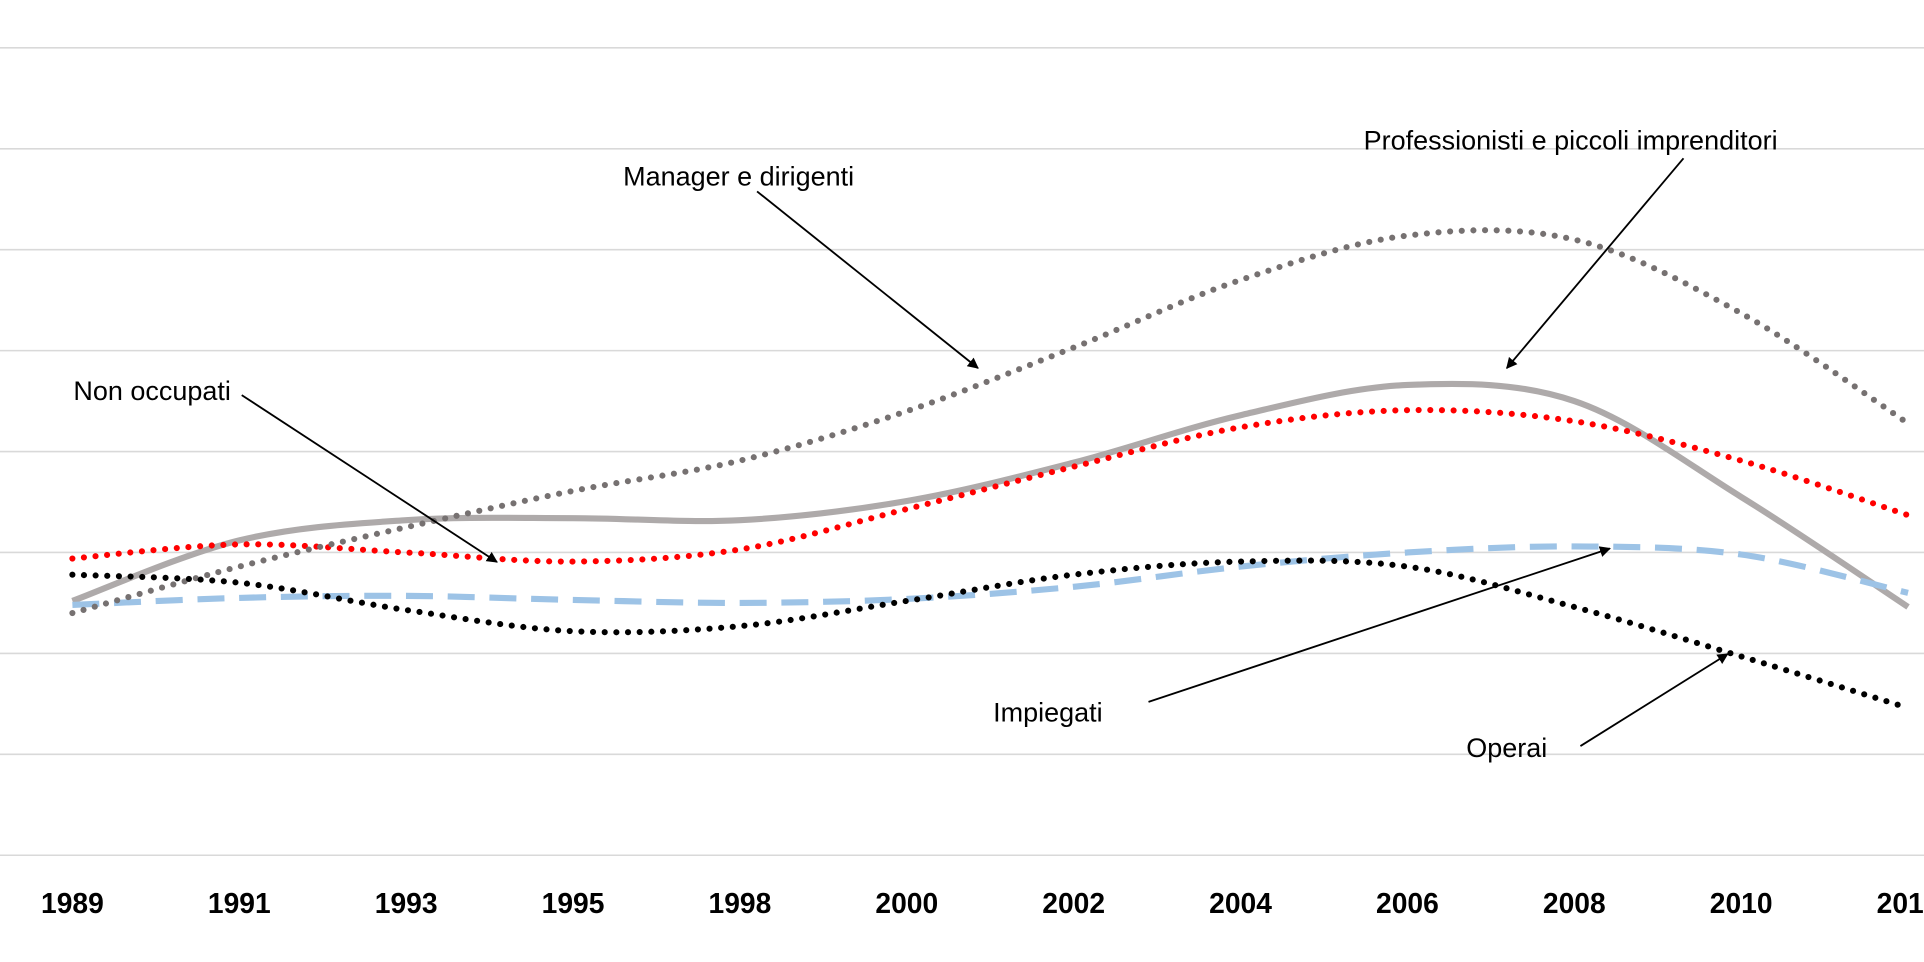  I want to click on annotation: Operai, so click(1506, 748).